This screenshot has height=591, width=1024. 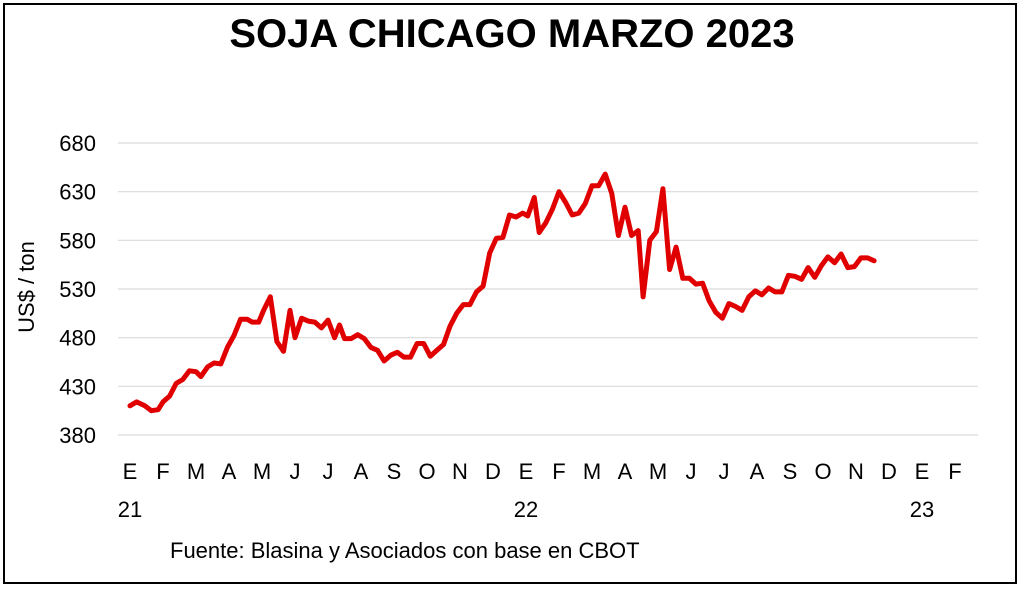 I want to click on y-tick-label: 630, so click(x=77, y=192).